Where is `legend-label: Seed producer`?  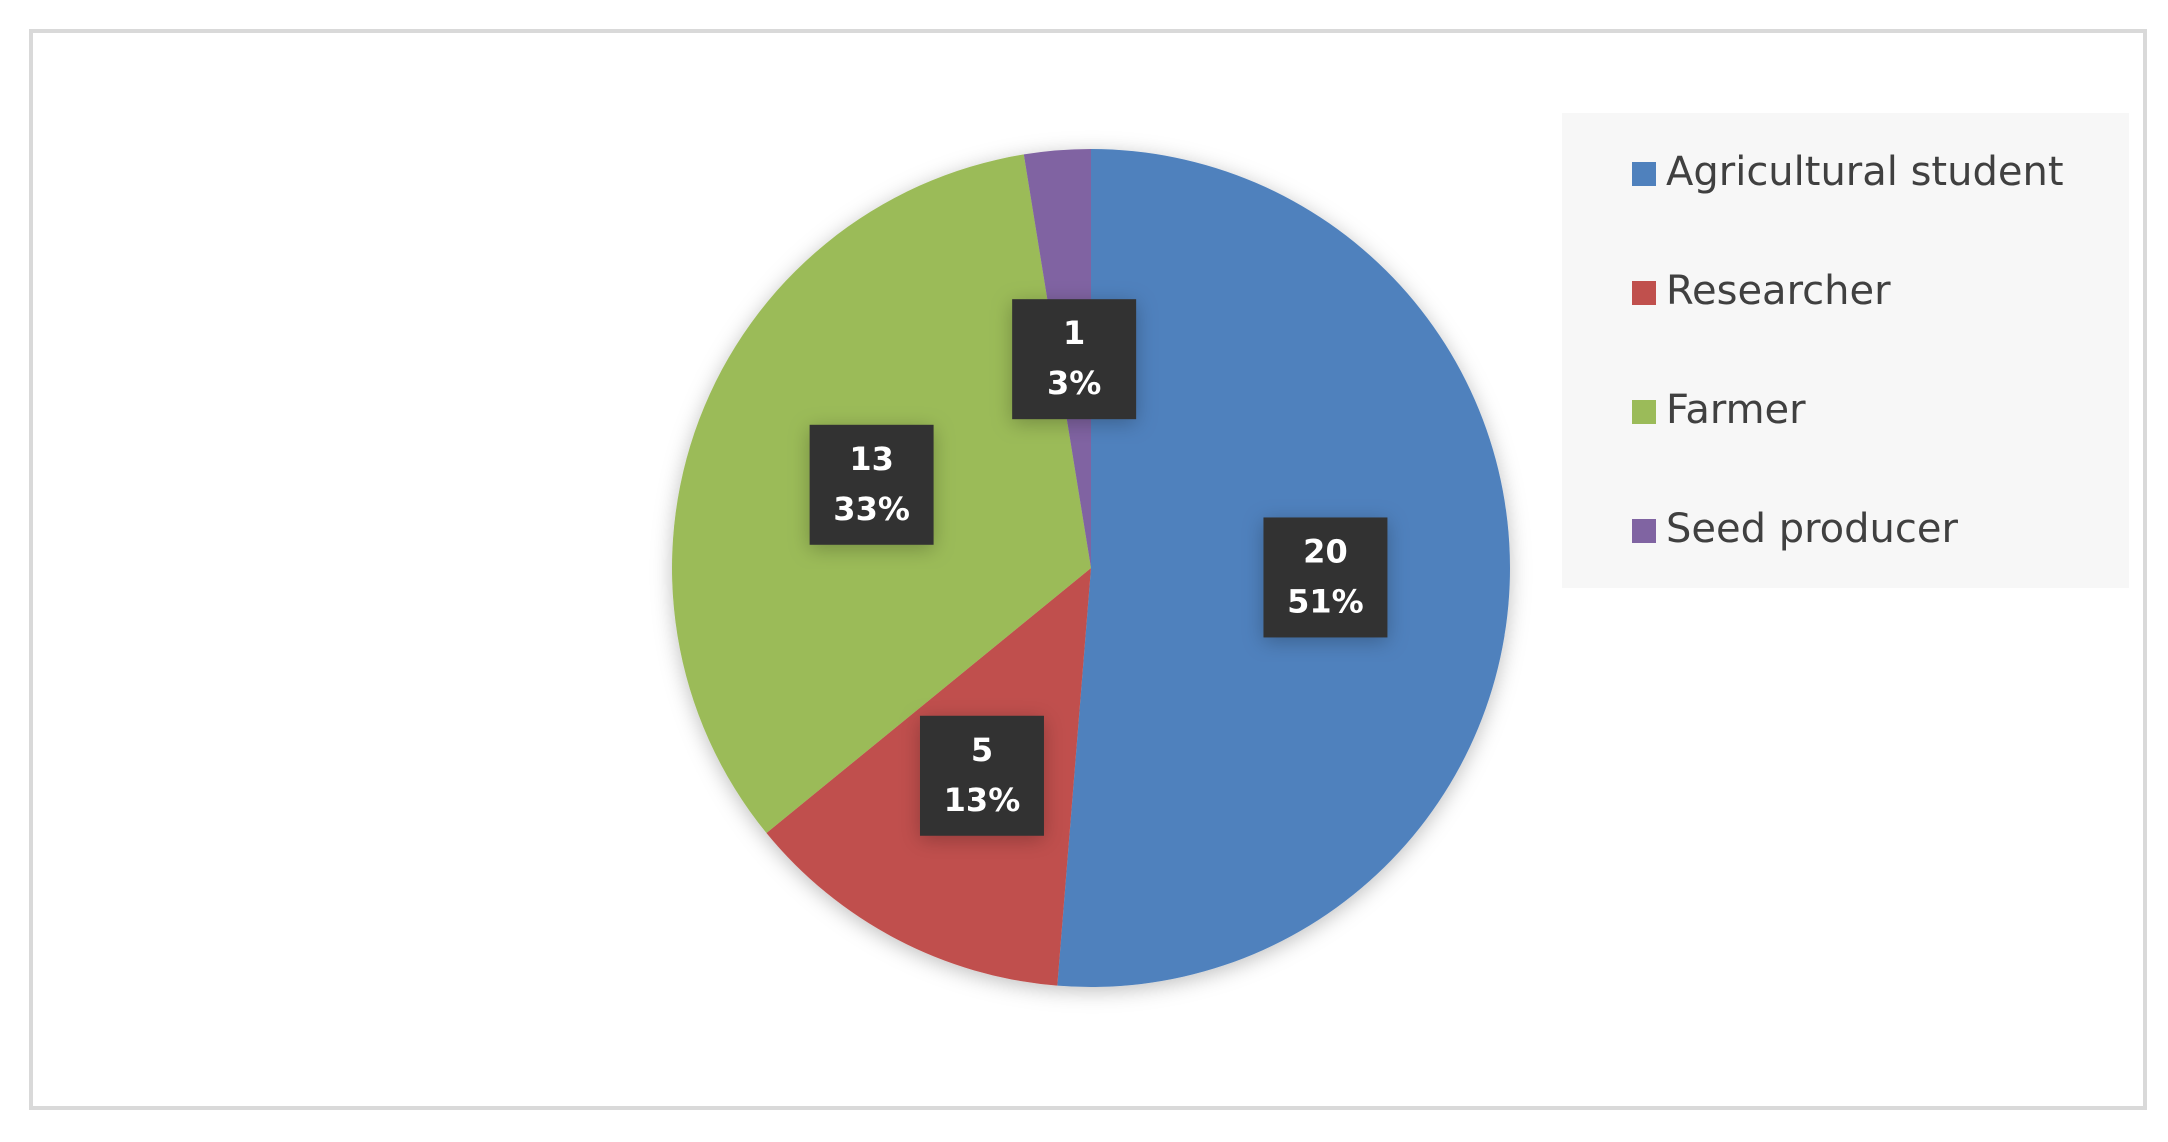 legend-label: Seed producer is located at coordinates (1812, 529).